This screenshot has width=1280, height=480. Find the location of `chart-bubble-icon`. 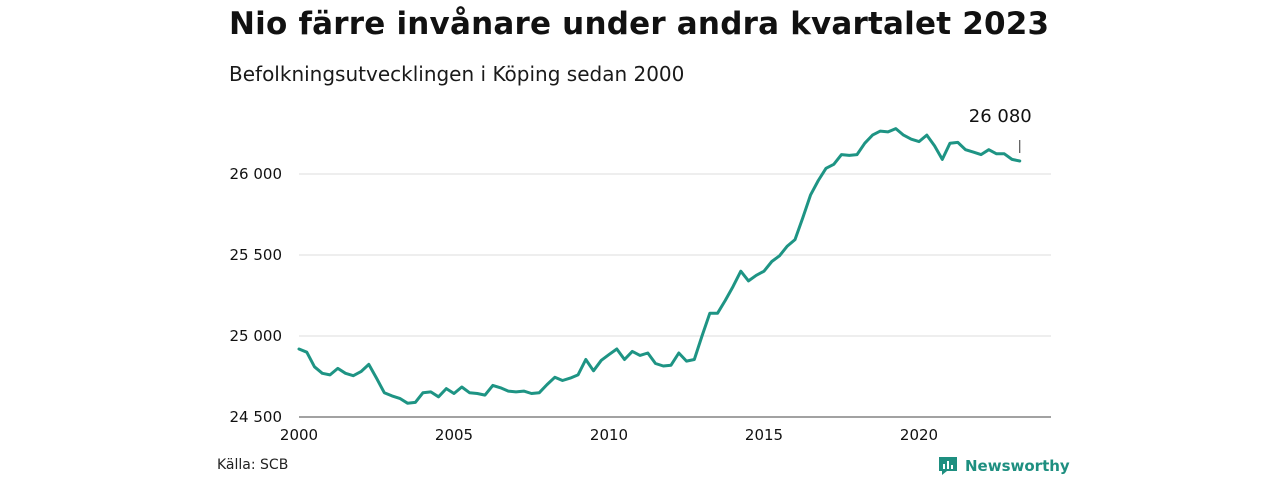

chart-bubble-icon is located at coordinates (948, 466).